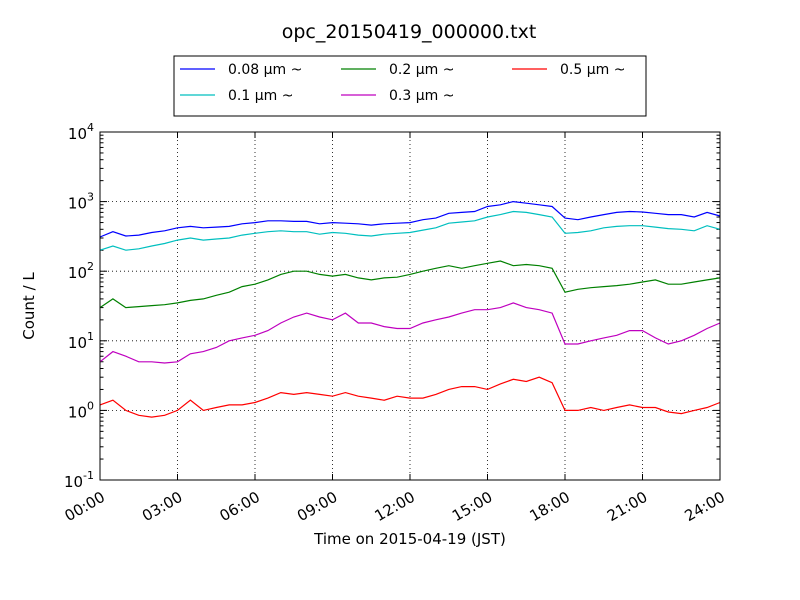  I want to click on legend-label: 0.1 μm ~, so click(260, 96).